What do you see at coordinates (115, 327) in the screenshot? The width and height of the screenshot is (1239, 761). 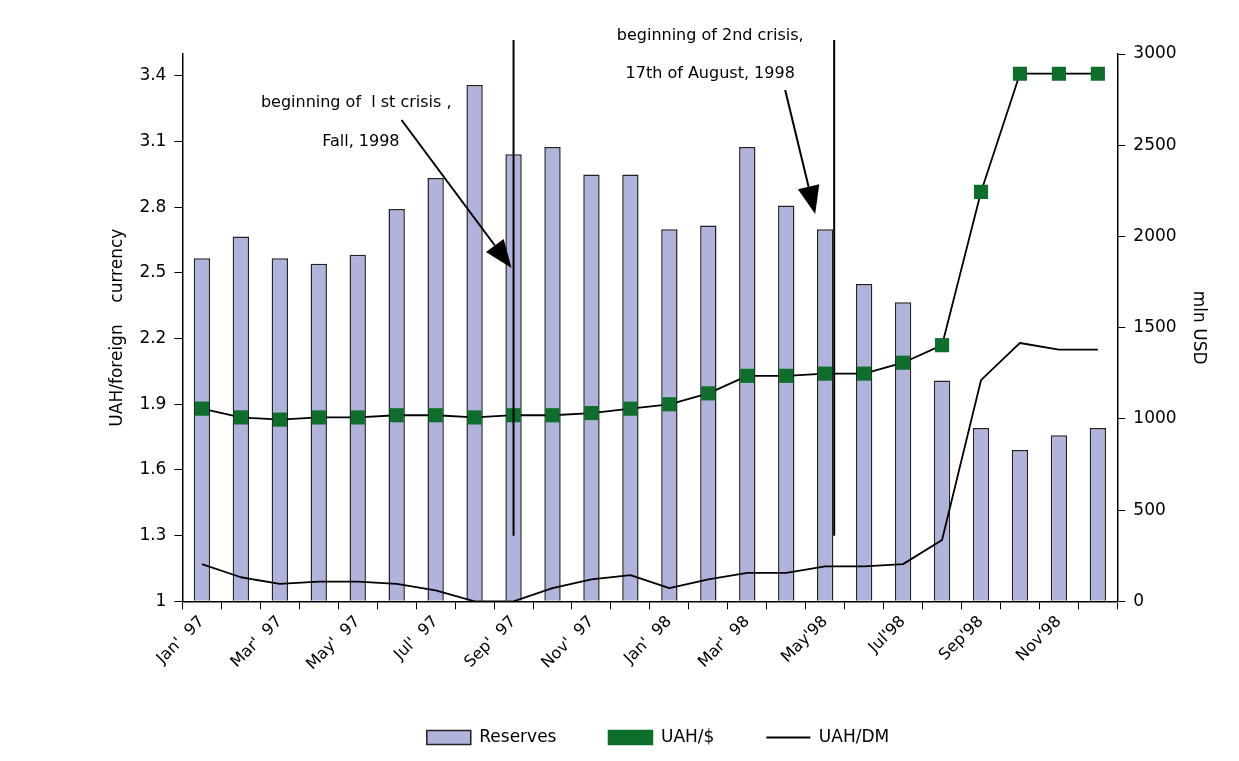 I see `y-axis-title: UAH/foreign currency` at bounding box center [115, 327].